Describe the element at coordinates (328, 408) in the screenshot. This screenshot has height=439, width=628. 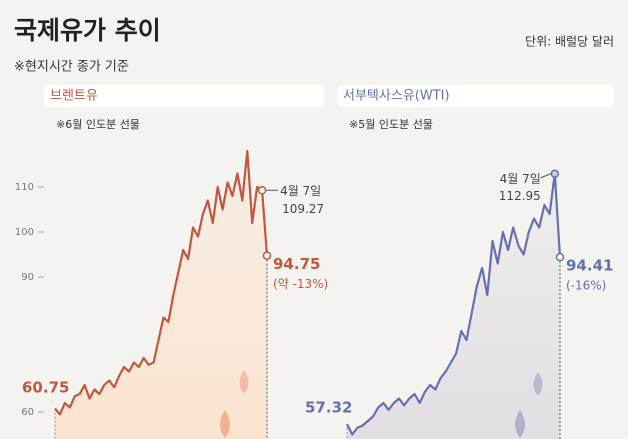
I see `start-value-label: 57.32` at that location.